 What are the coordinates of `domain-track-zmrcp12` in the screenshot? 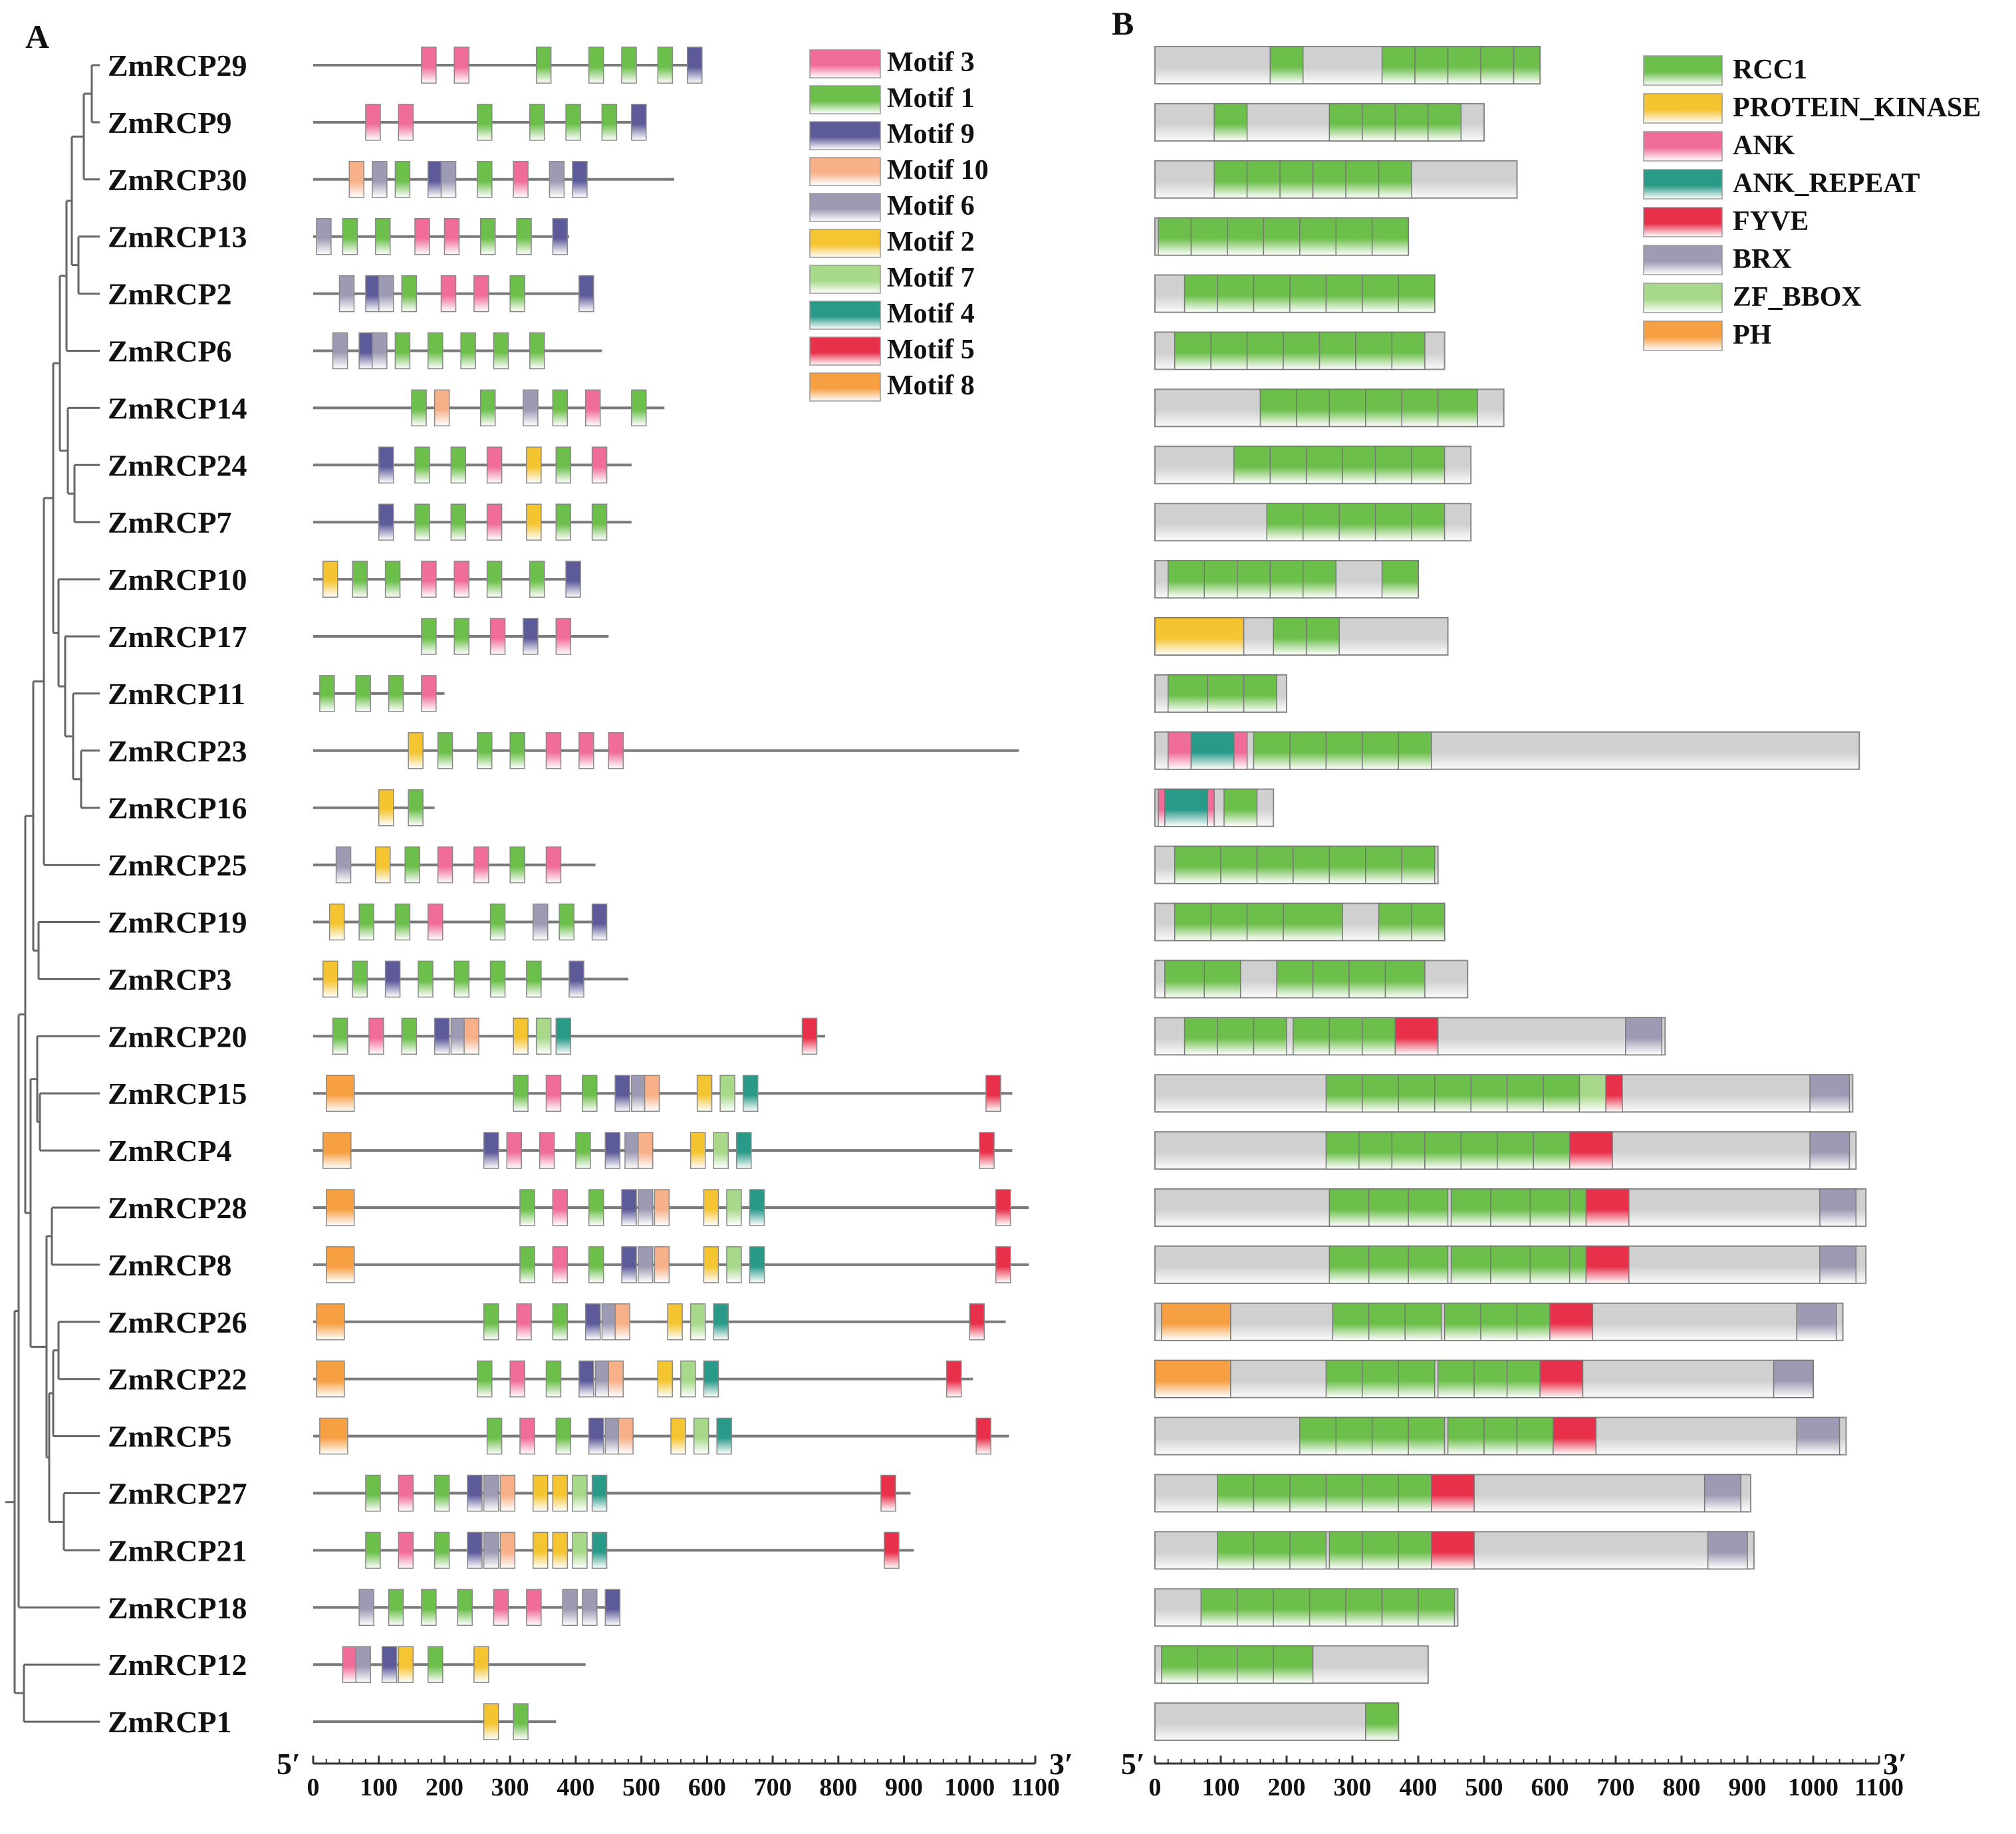 It's located at (1291, 1664).